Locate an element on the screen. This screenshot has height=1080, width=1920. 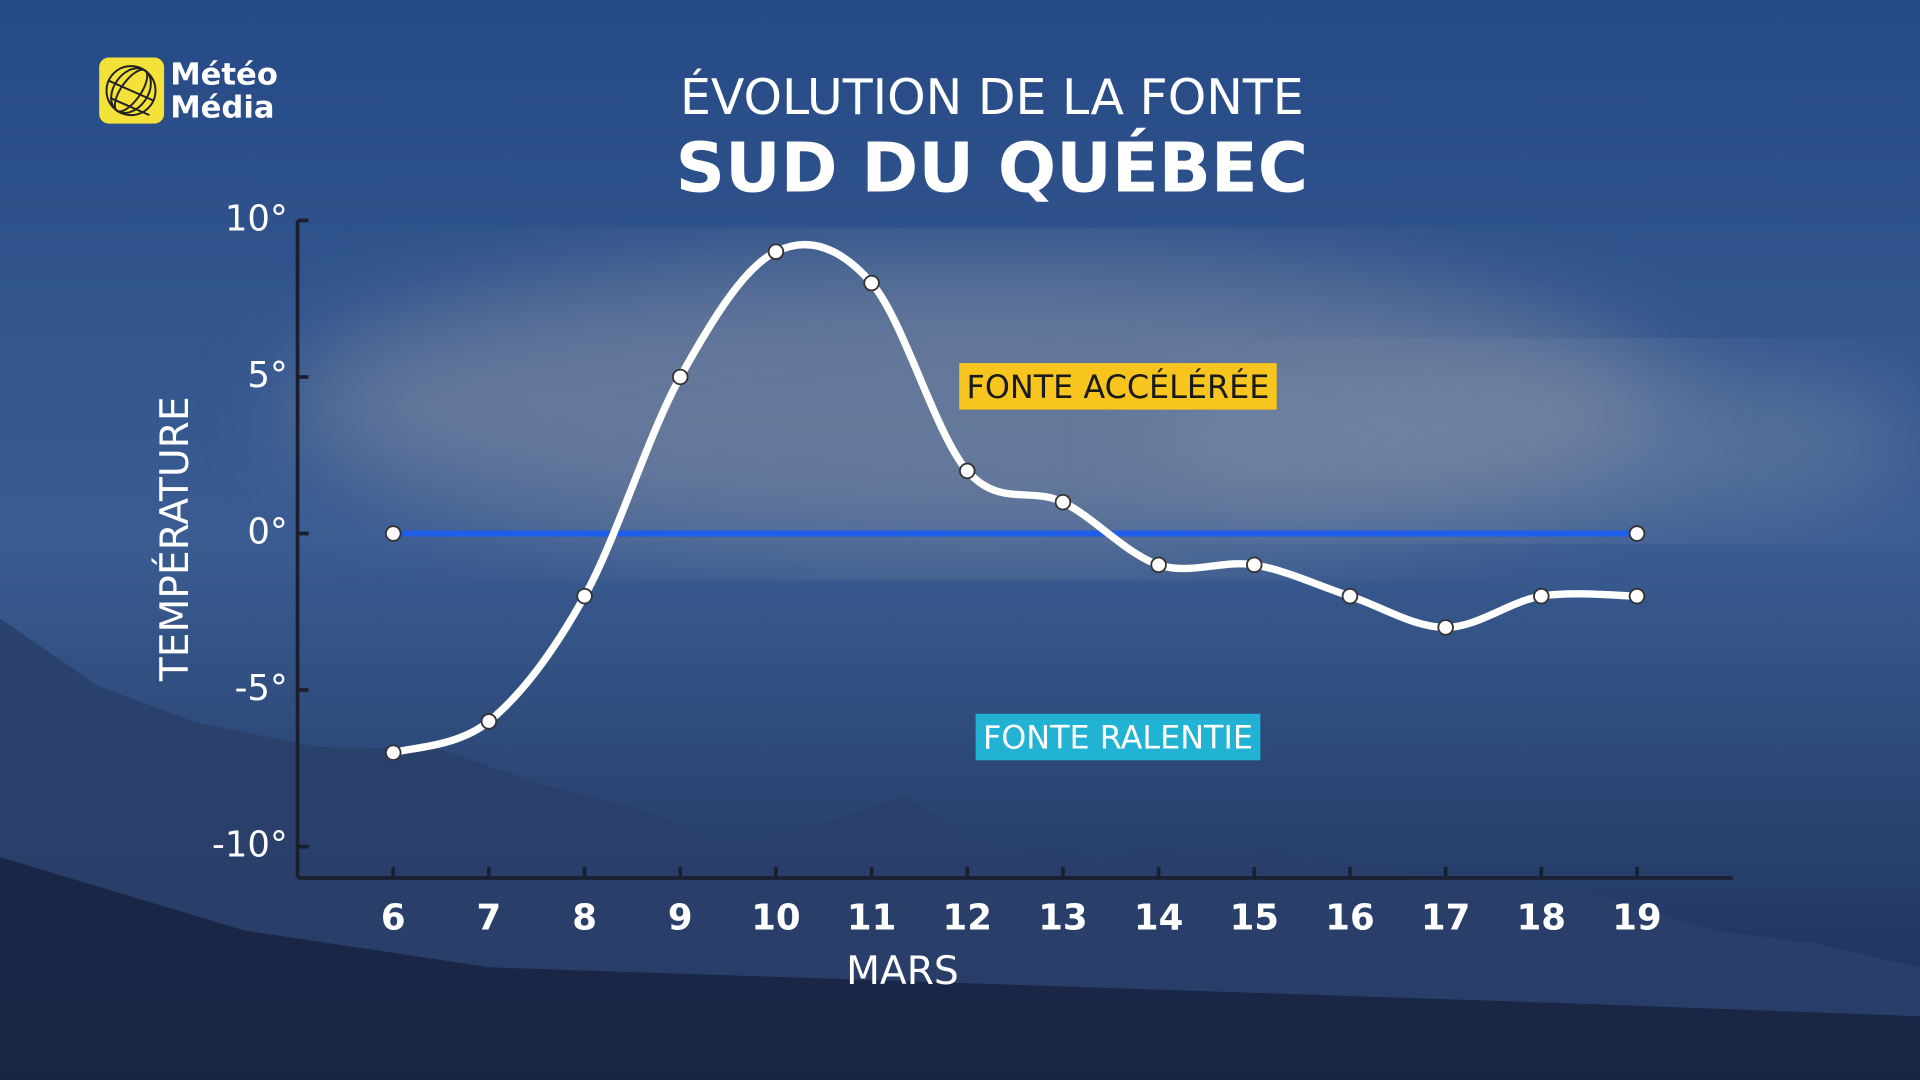
logo-text: Météo is located at coordinates (224, 74).